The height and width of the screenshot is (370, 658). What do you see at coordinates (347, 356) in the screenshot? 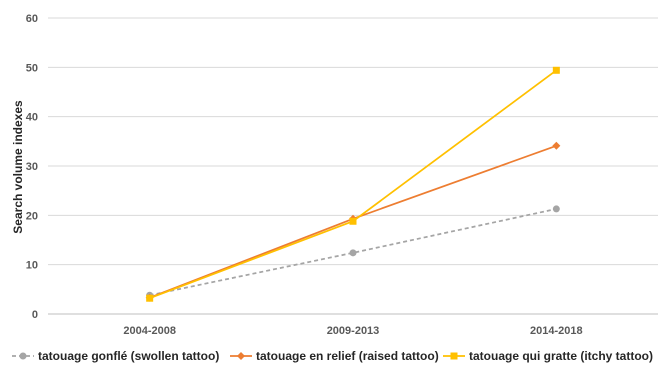
I see `legend-label: tatouage en relief (raised tattoo)` at bounding box center [347, 356].